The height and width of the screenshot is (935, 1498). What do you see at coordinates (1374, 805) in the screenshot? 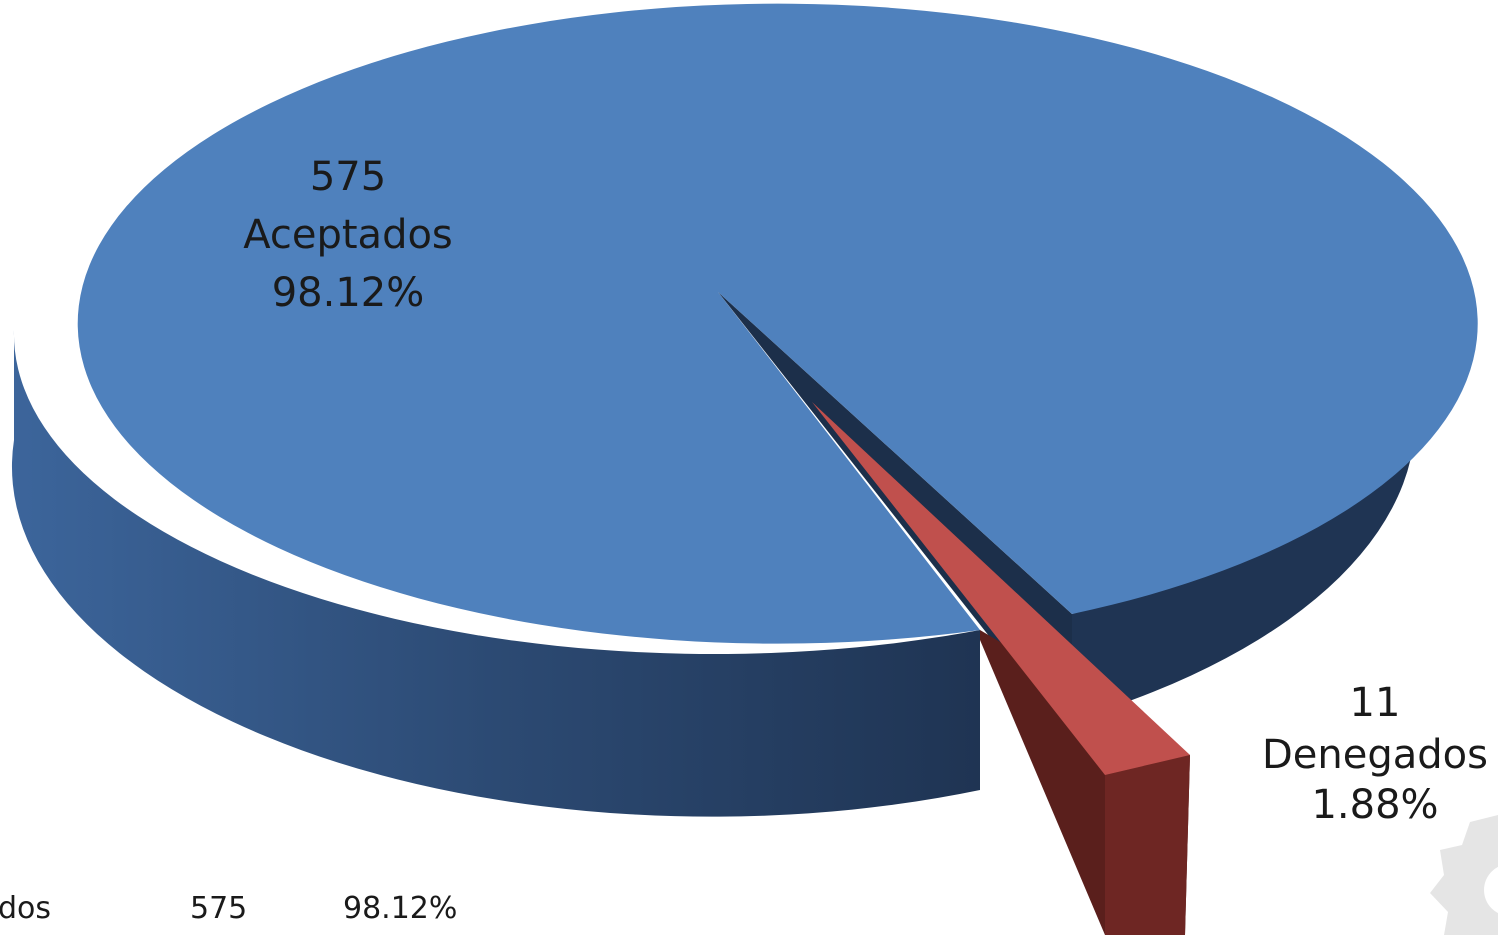
I see `data-label-denegados-percent: 1.88%` at bounding box center [1374, 805].